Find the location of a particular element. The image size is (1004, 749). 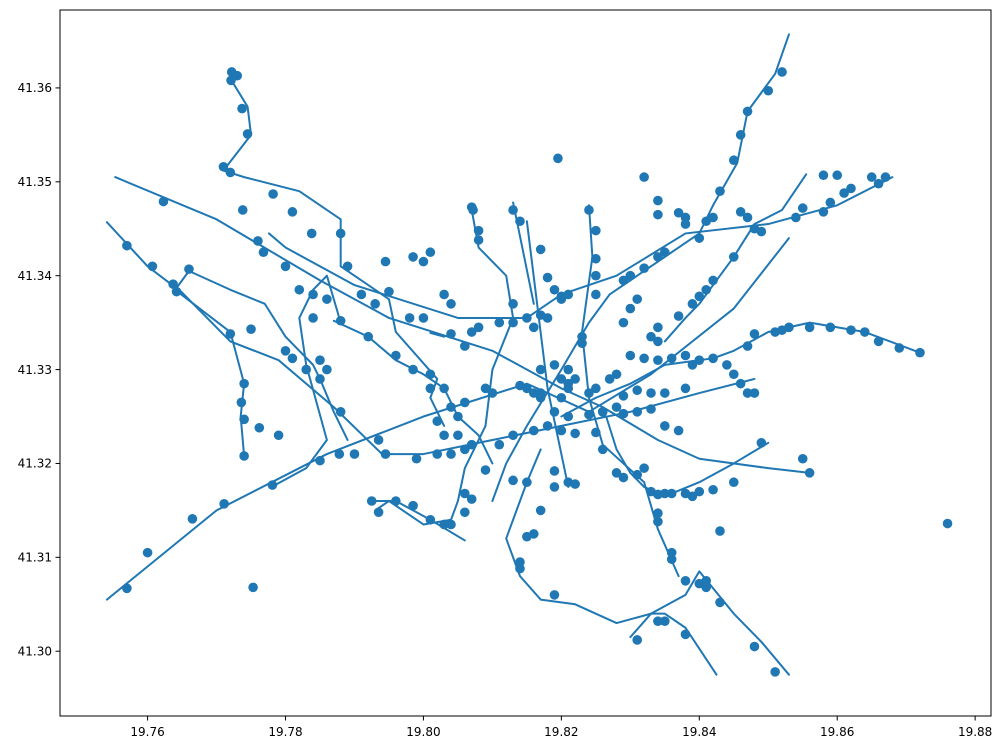

y-tick-label: 41.33 is located at coordinates (35, 370).